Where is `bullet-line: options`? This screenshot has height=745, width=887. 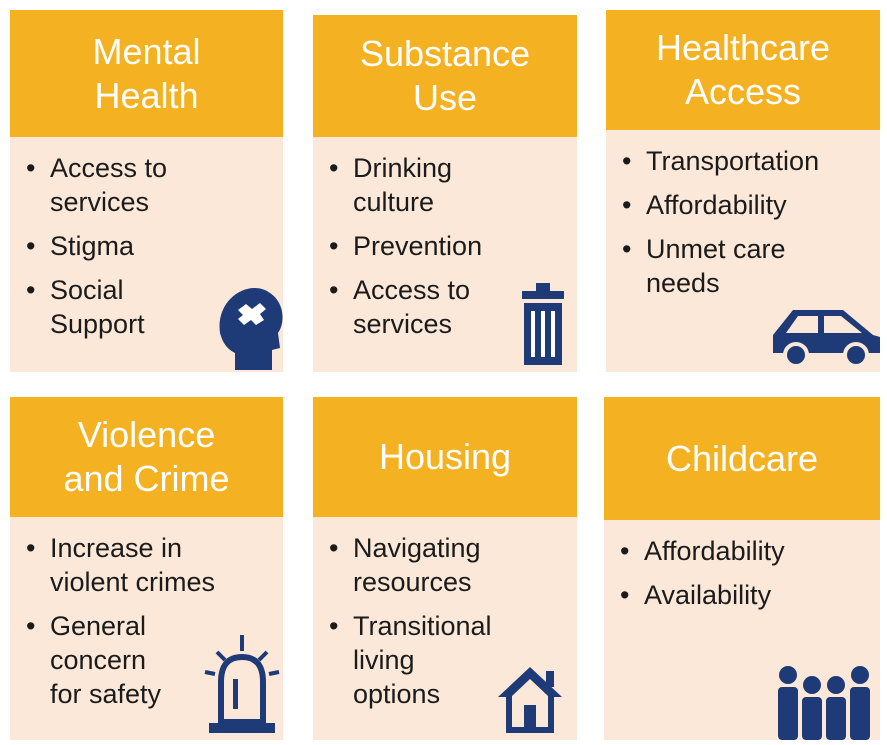 bullet-line: options is located at coordinates (397, 694).